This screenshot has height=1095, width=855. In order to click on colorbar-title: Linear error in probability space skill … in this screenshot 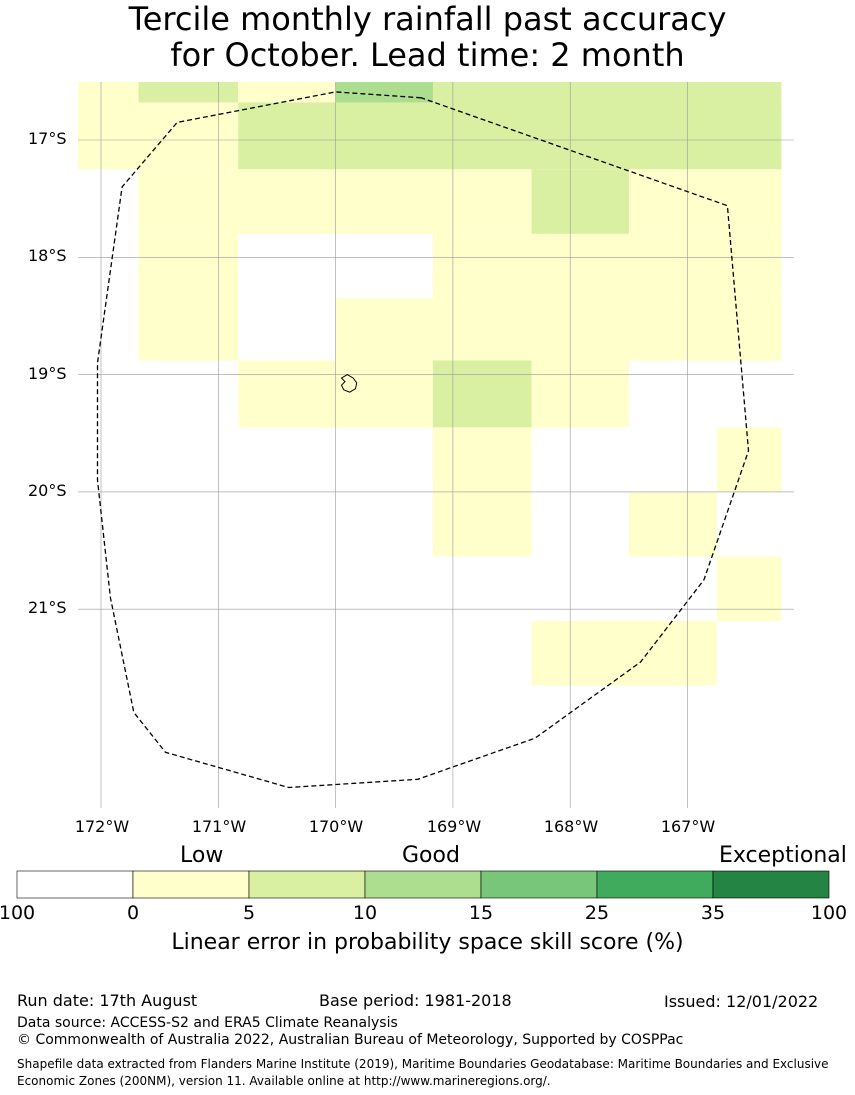, I will do `click(427, 942)`.